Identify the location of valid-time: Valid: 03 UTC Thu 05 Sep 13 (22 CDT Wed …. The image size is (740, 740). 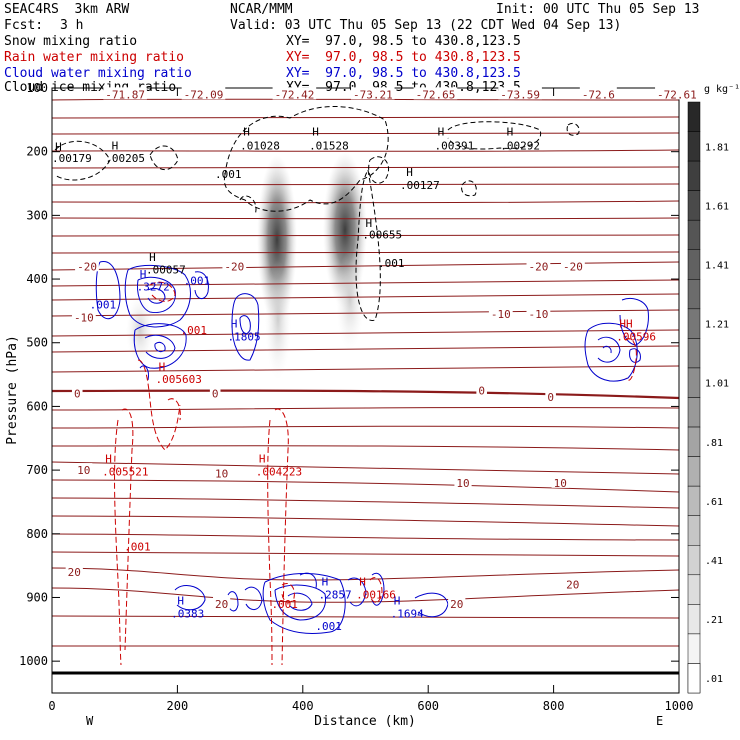
(426, 25).